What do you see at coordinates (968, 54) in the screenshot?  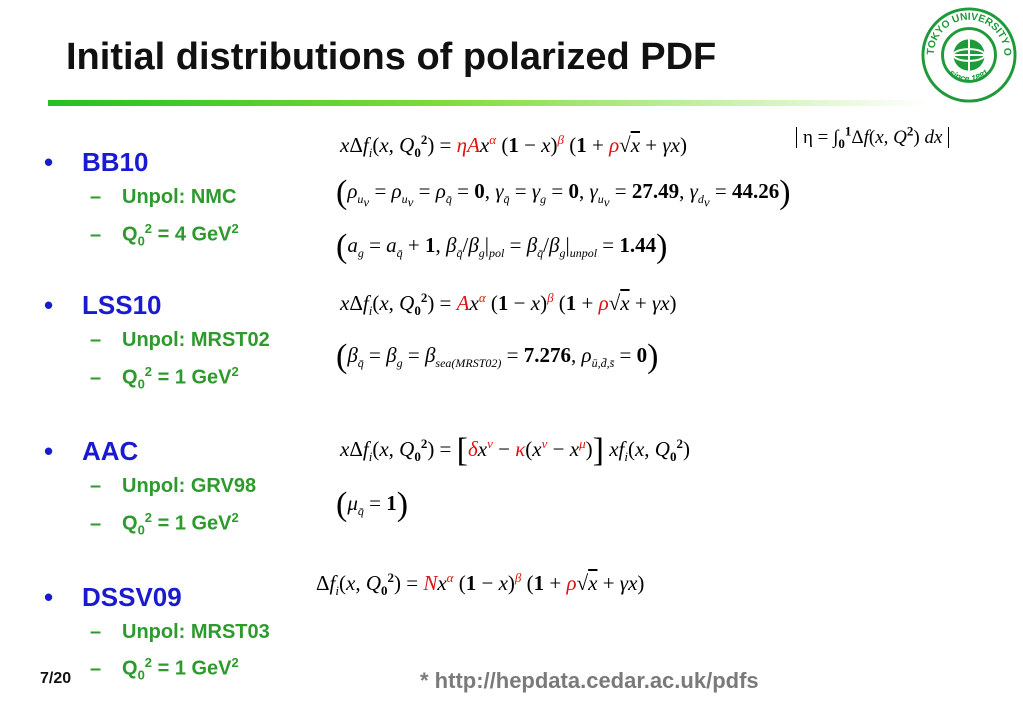 I see `university-seal-icon: TOKYO UNIVERSITY OF SCIENCE since 1881` at bounding box center [968, 54].